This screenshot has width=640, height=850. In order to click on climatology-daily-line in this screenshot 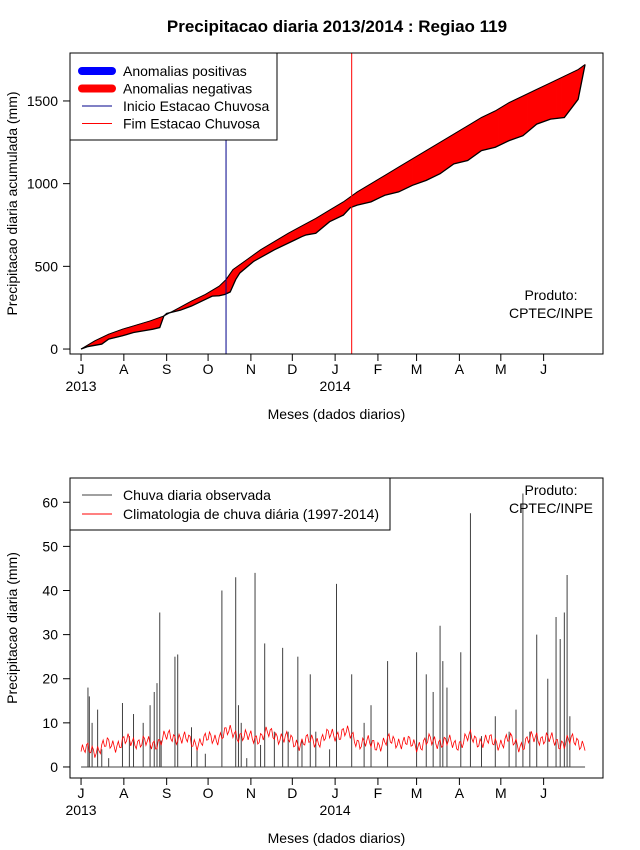, I will do `click(333, 741)`.